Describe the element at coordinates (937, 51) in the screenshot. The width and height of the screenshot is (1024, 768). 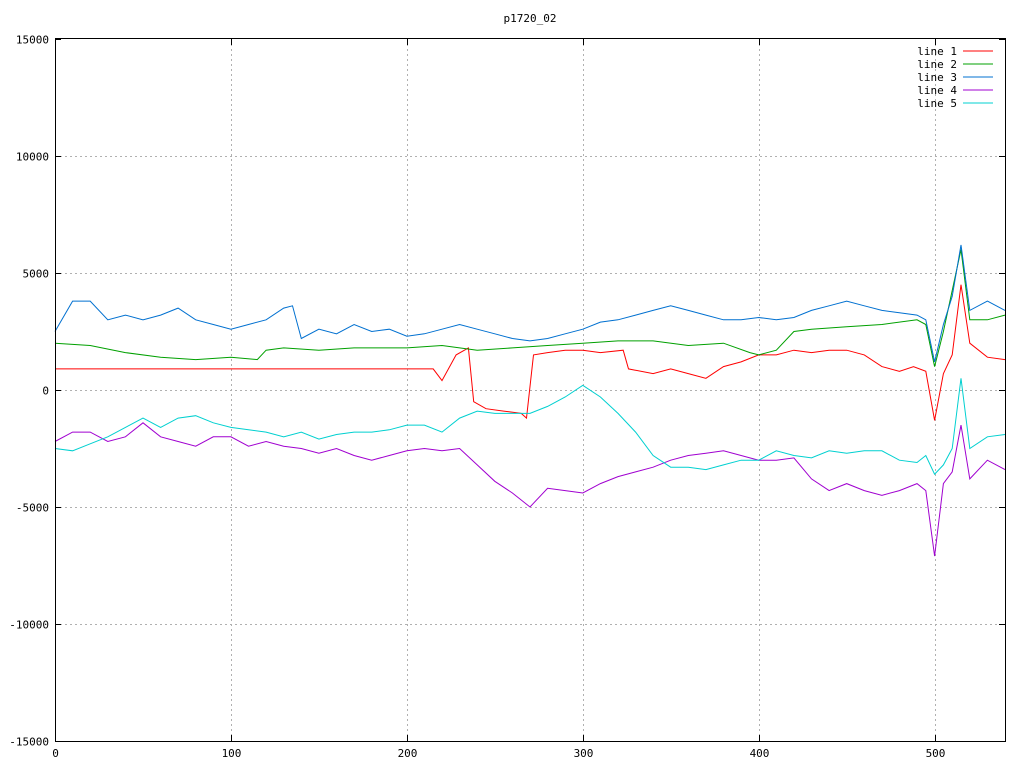
I see `legend-label-1: line 1` at that location.